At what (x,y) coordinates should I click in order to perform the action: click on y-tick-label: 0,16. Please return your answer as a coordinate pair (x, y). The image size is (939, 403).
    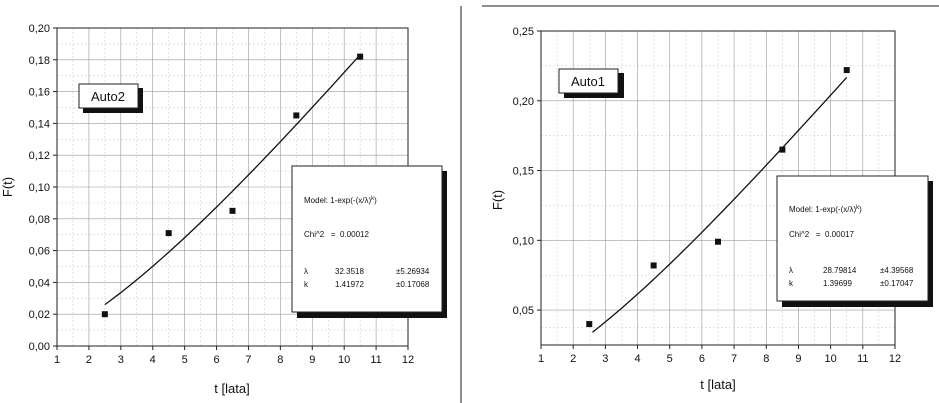
    Looking at the image, I should click on (39, 93).